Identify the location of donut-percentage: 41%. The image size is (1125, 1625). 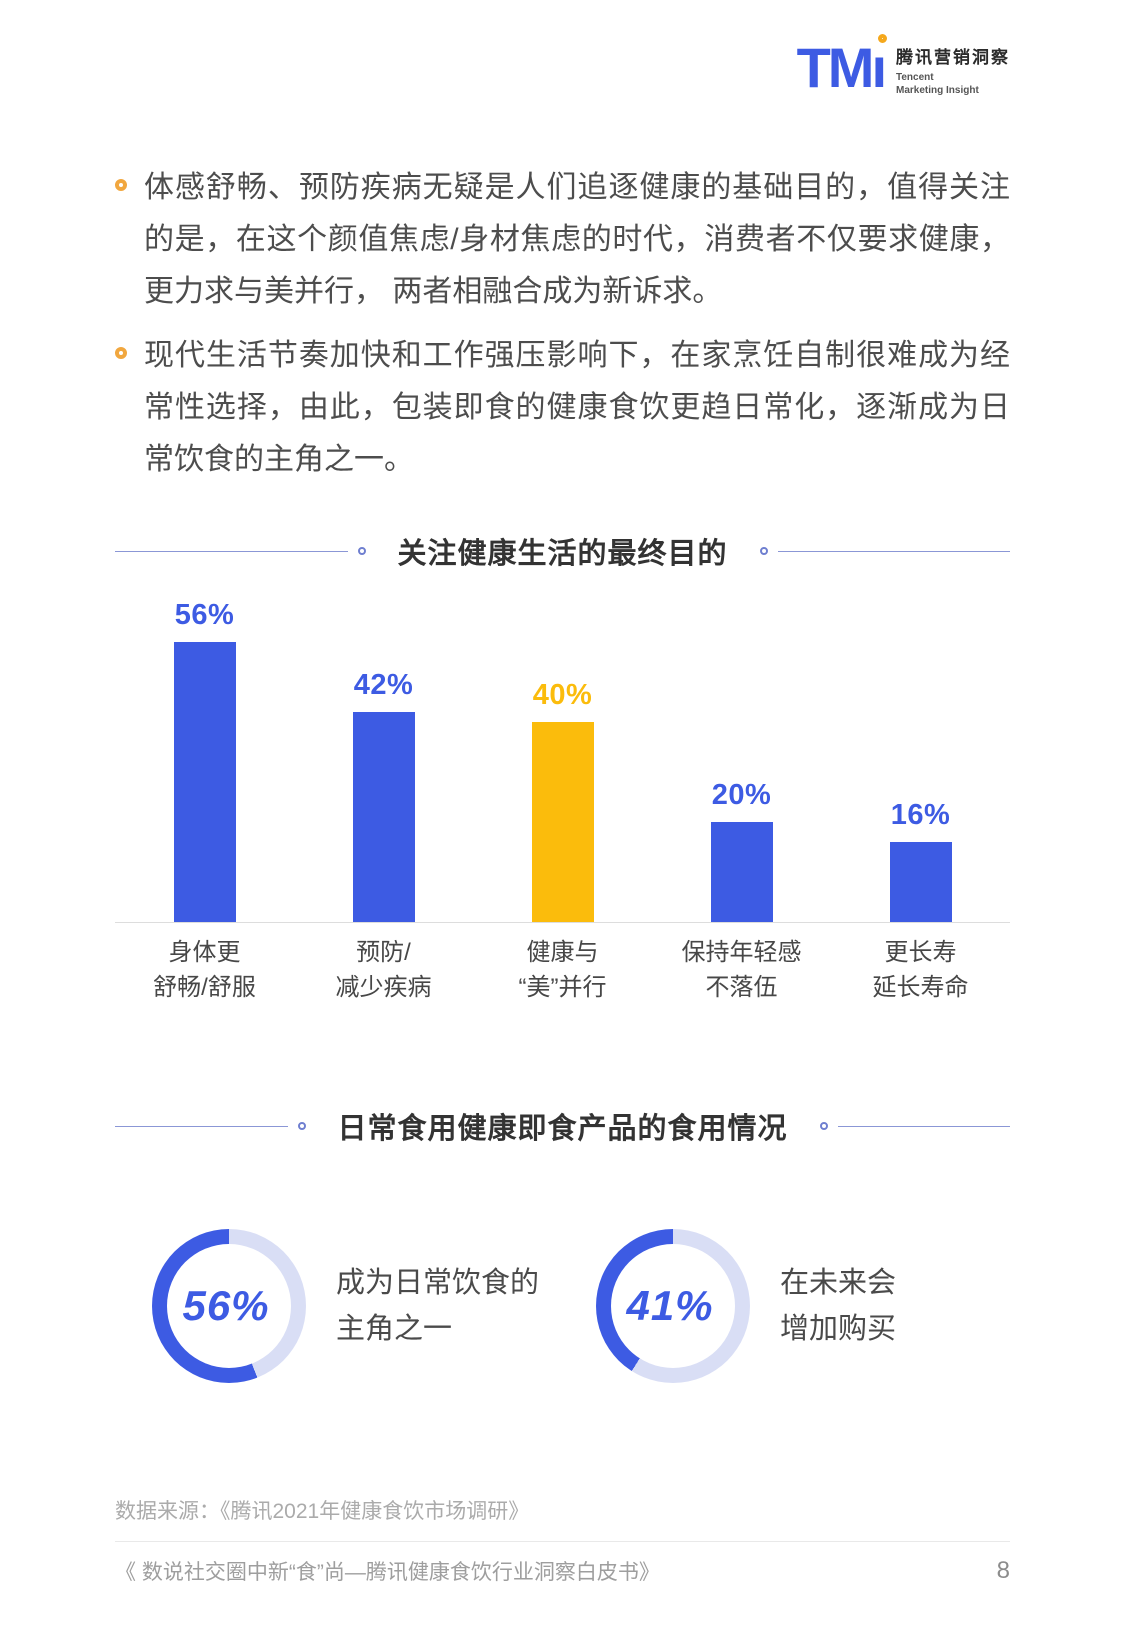
(670, 1305).